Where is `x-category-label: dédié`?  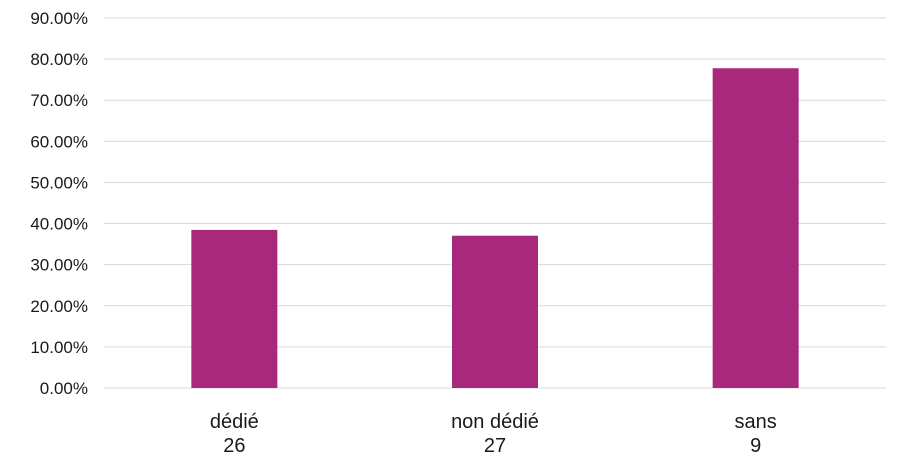 x-category-label: dédié is located at coordinates (234, 422).